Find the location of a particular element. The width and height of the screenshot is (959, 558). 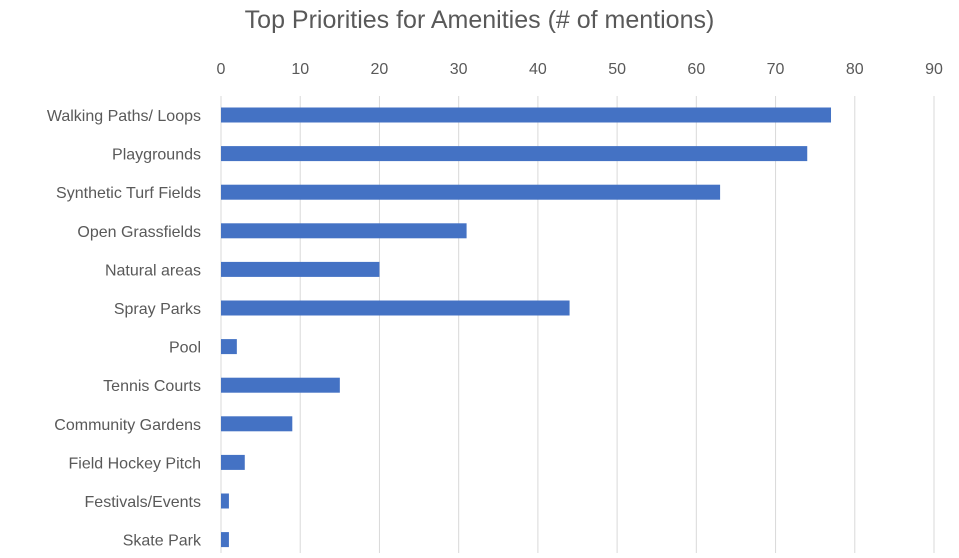

category-label: Festivals/Events is located at coordinates (143, 502).